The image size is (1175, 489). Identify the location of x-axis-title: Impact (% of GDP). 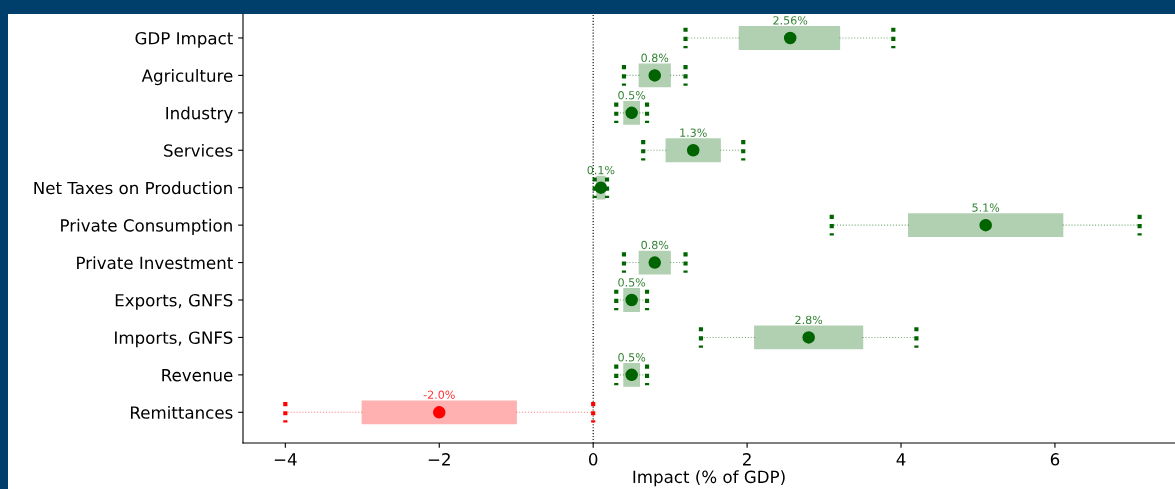
(709, 478).